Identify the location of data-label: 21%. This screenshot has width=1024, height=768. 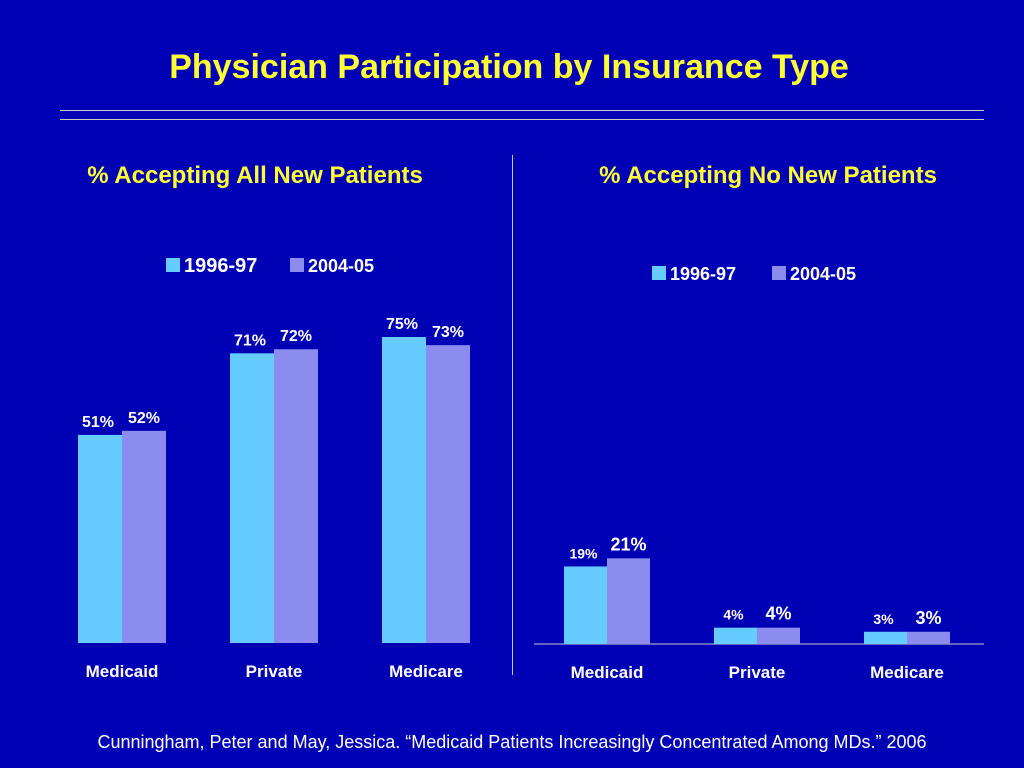
(628, 544).